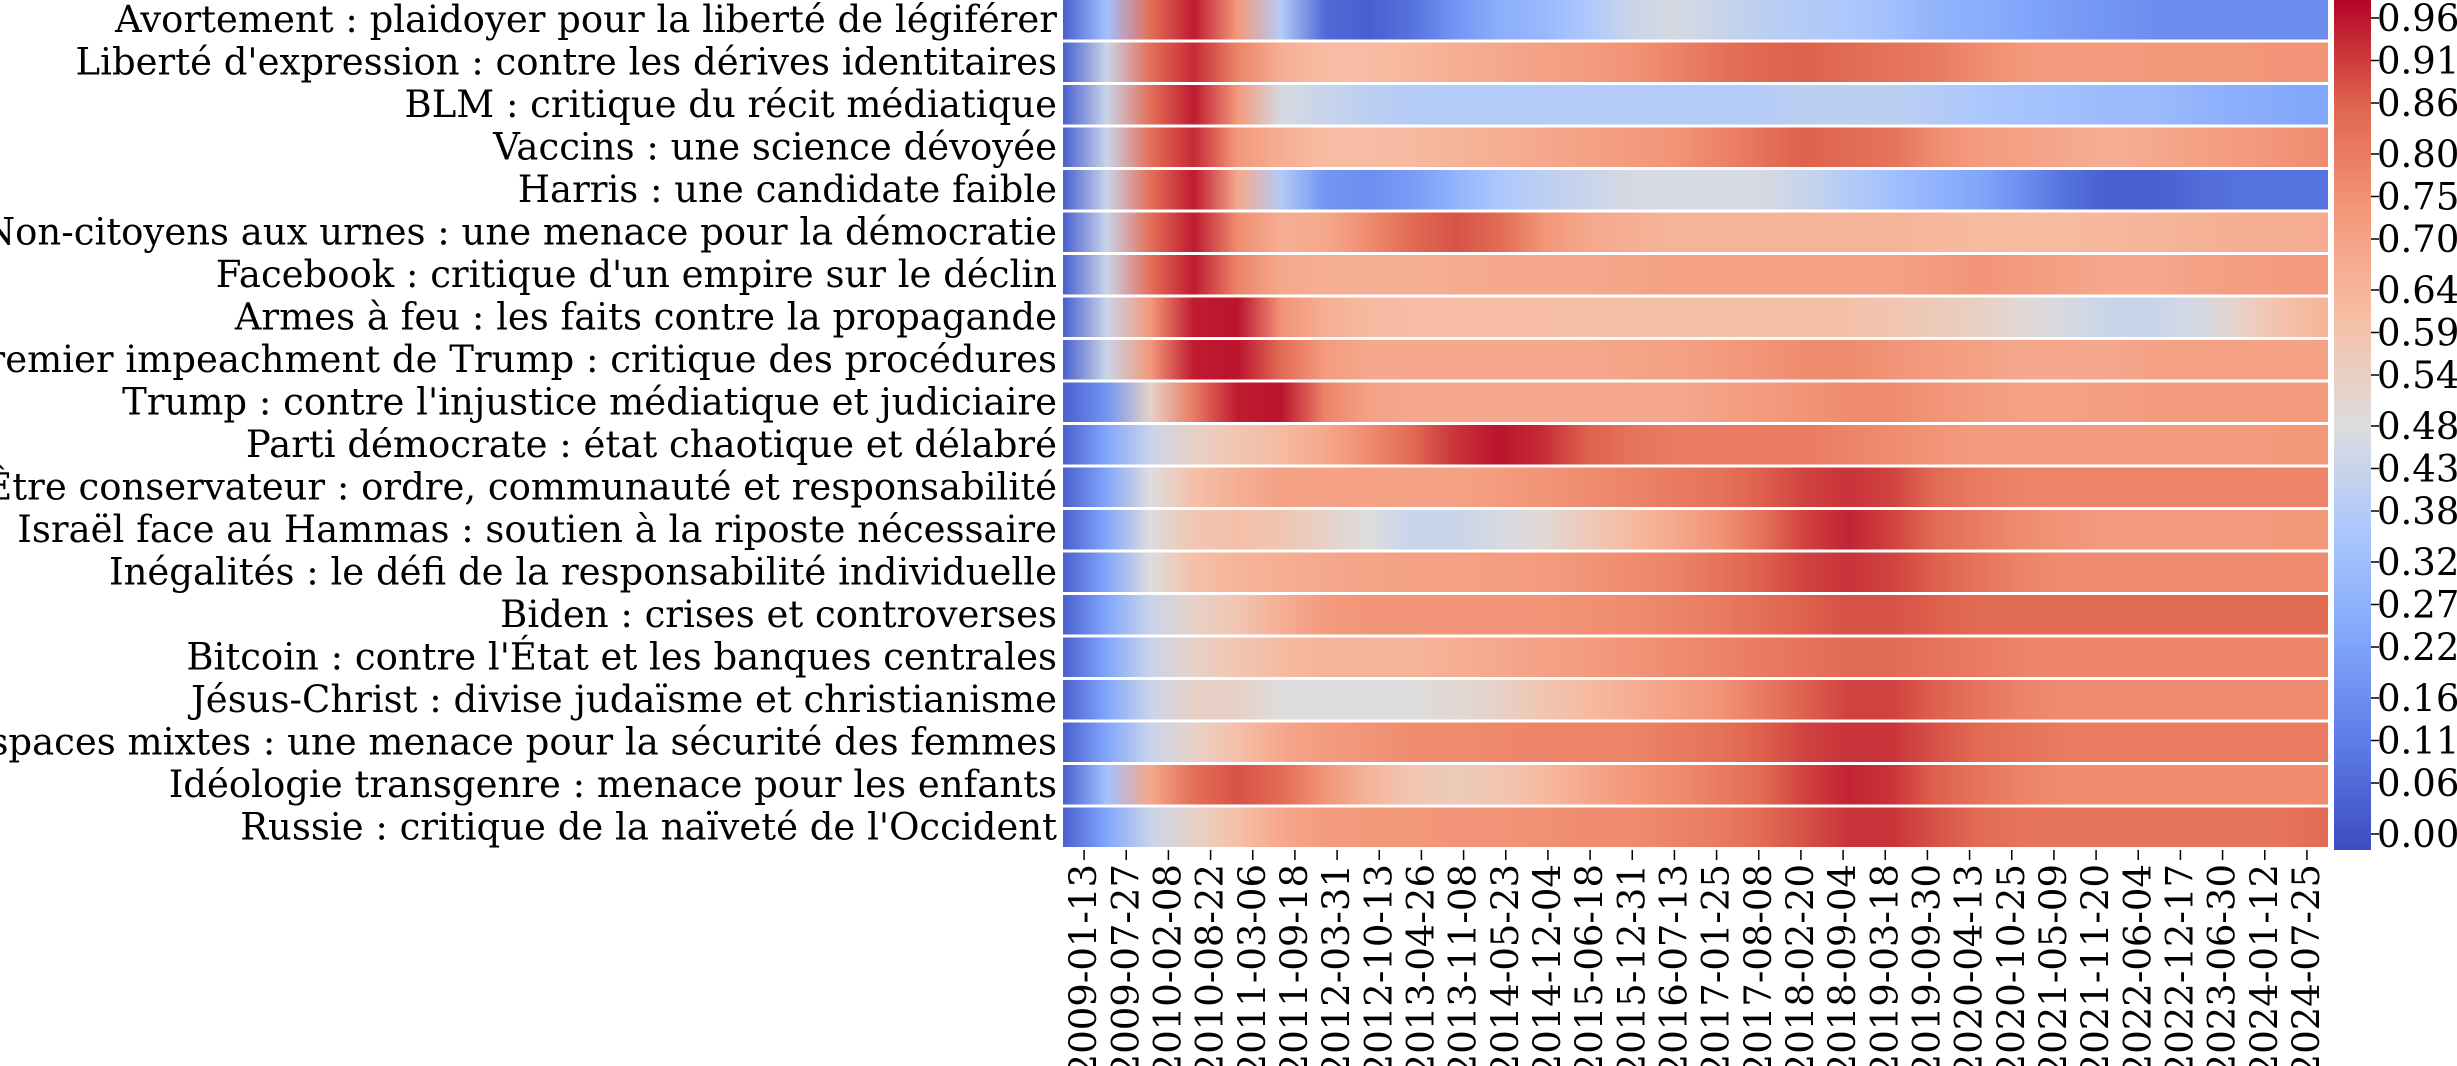 The width and height of the screenshot is (2457, 1066). I want to click on x-tick-label: 2015-06-18, so click(1589, 965).